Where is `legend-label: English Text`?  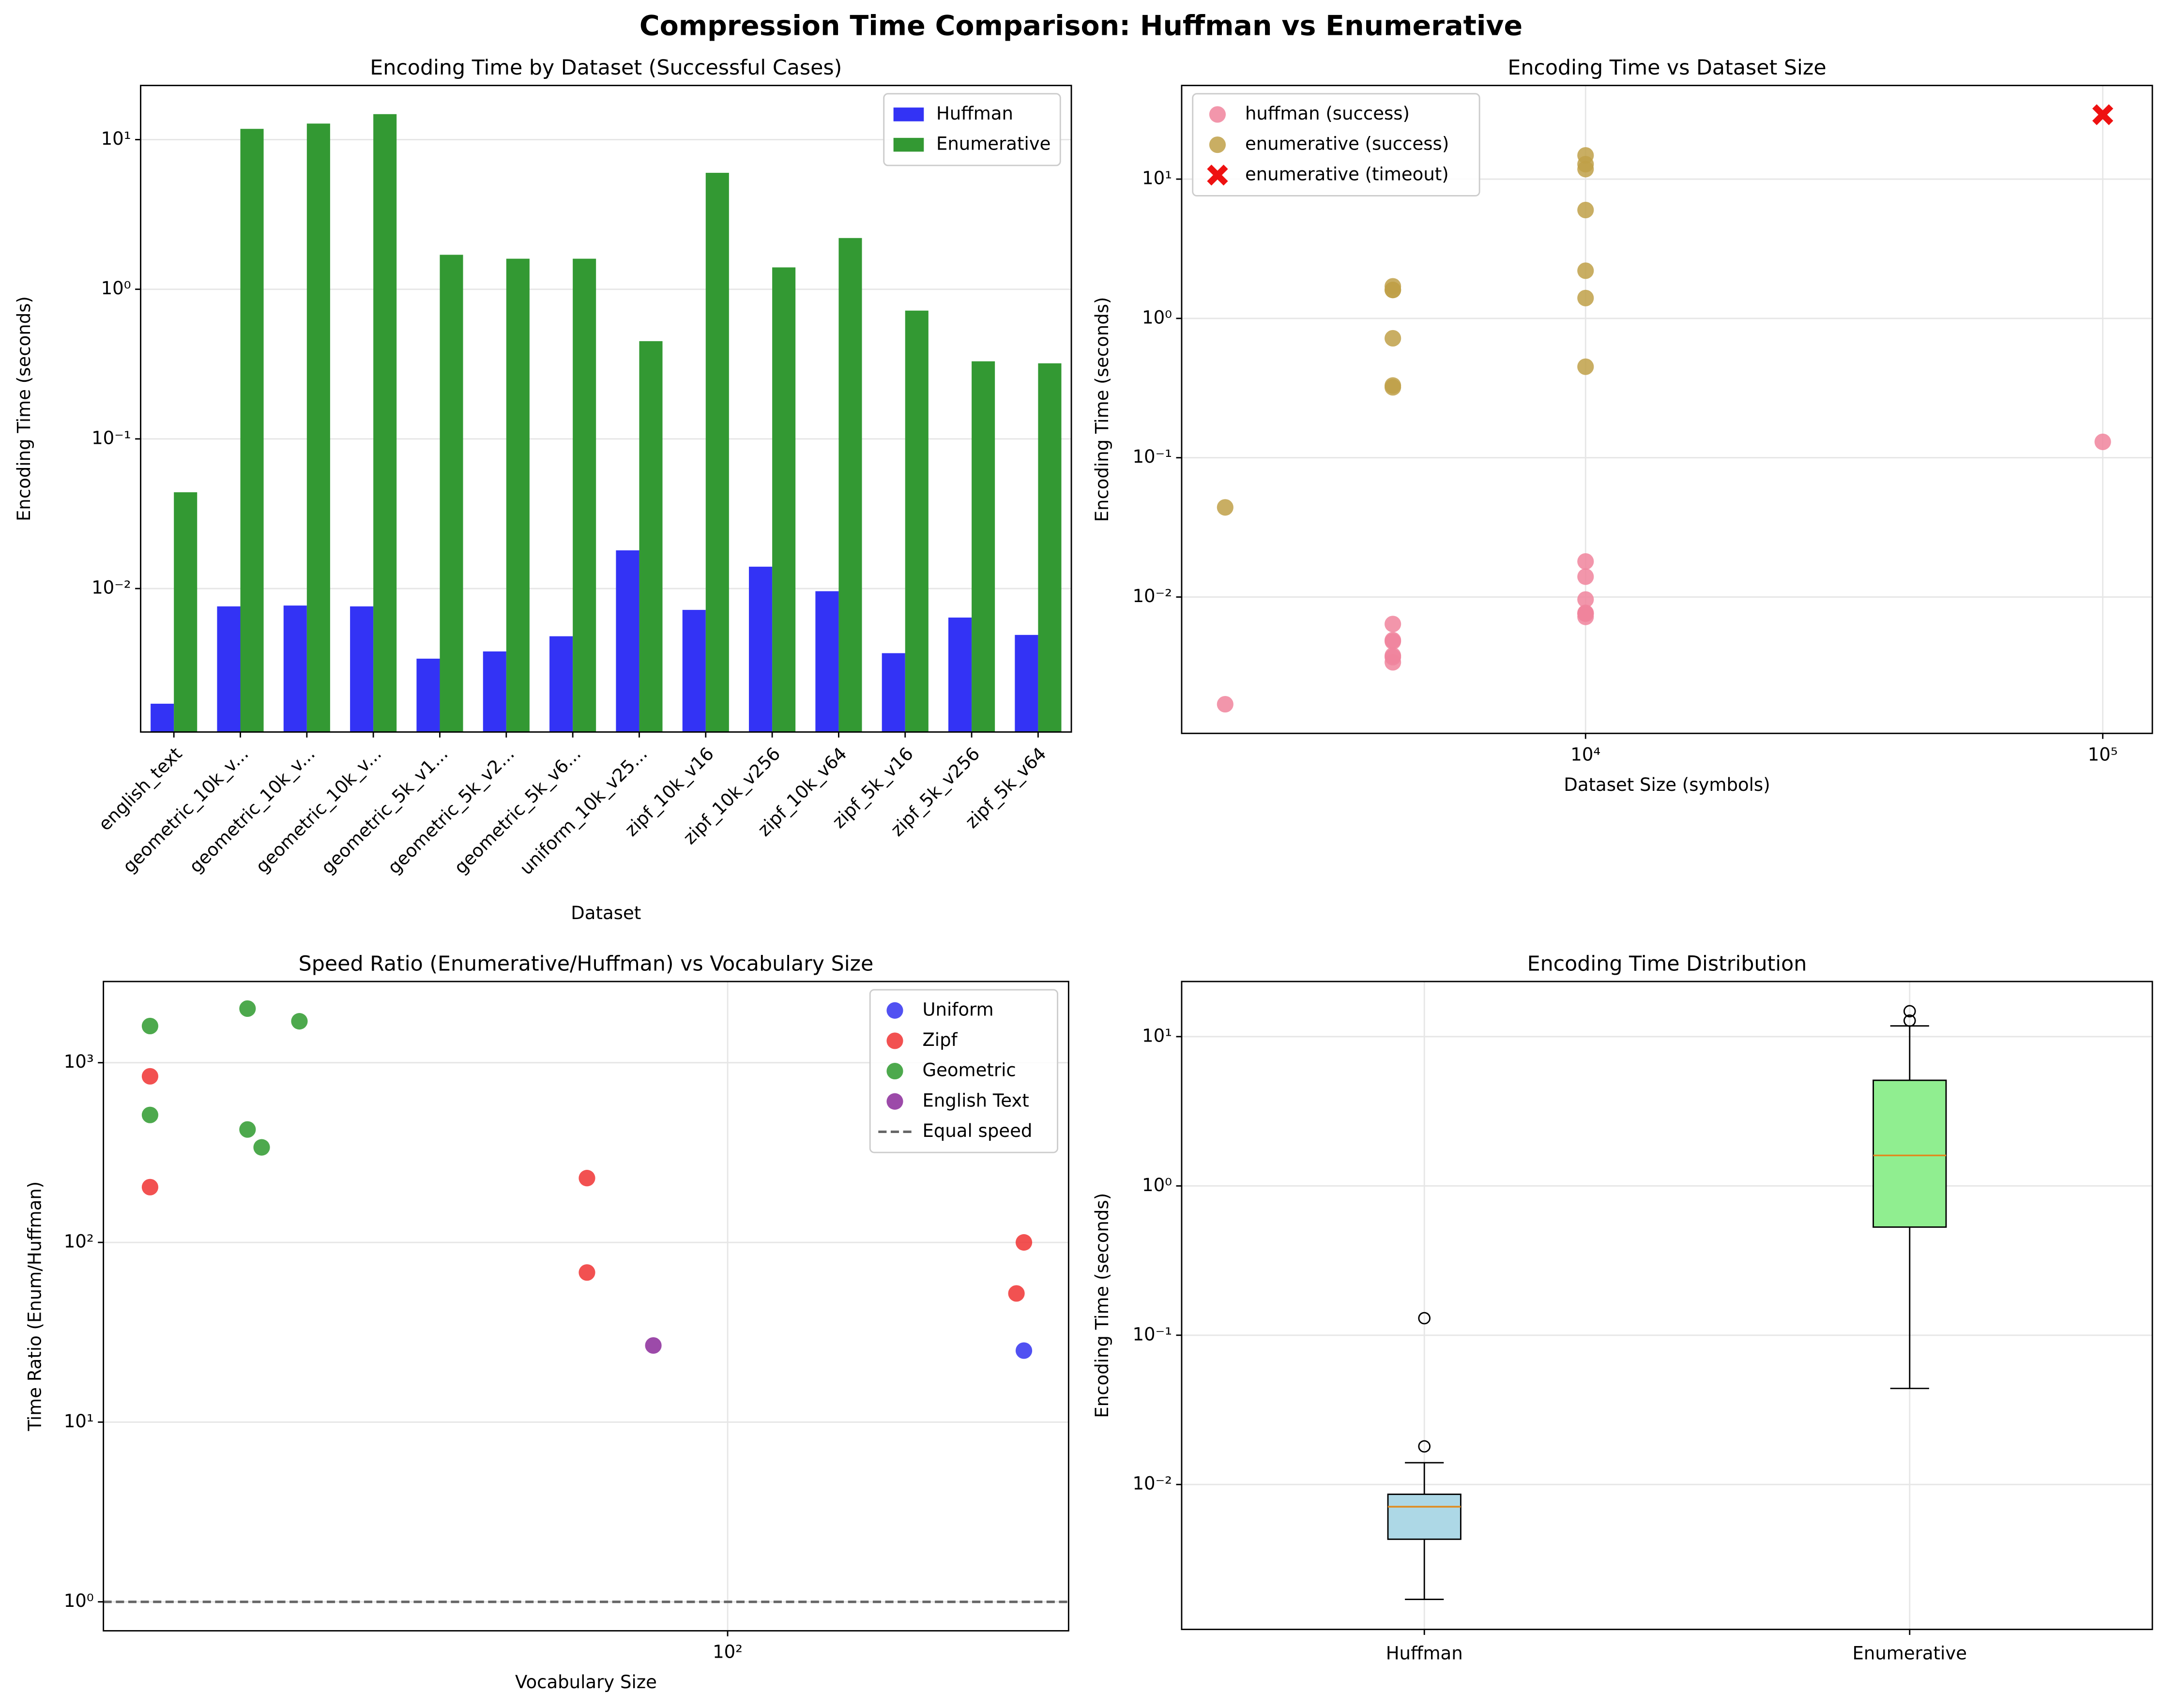
legend-label: English Text is located at coordinates (975, 1100).